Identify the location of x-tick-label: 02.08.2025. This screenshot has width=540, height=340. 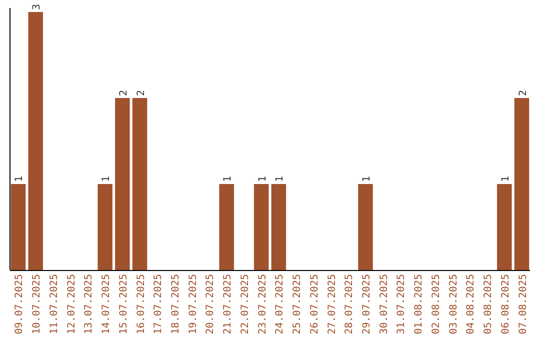
(436, 304).